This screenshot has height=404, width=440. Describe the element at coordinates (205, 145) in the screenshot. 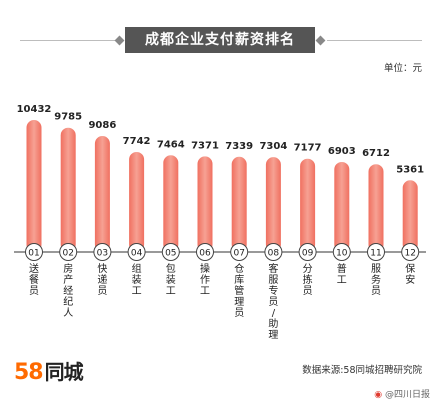

I see `data-label: 7371` at that location.